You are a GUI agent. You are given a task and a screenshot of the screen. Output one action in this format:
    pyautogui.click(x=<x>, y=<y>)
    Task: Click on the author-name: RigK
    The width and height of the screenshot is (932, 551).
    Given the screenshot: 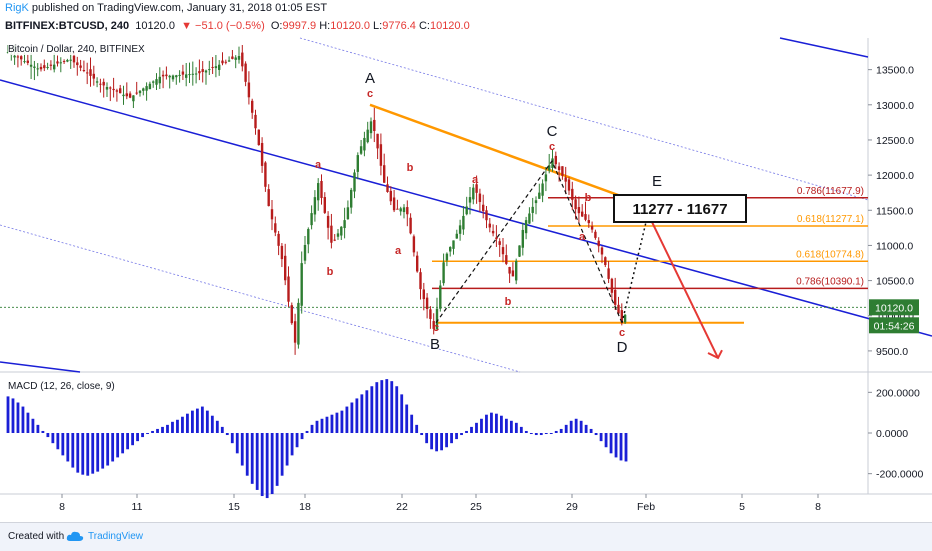 What is the action you would take?
    pyautogui.click(x=17, y=8)
    